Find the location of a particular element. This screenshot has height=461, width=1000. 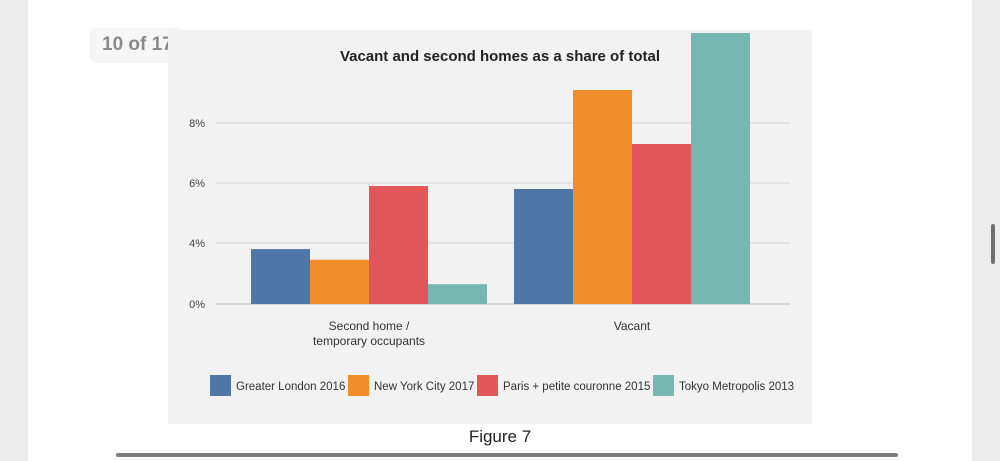

x-category-label: Vacant is located at coordinates (632, 326).